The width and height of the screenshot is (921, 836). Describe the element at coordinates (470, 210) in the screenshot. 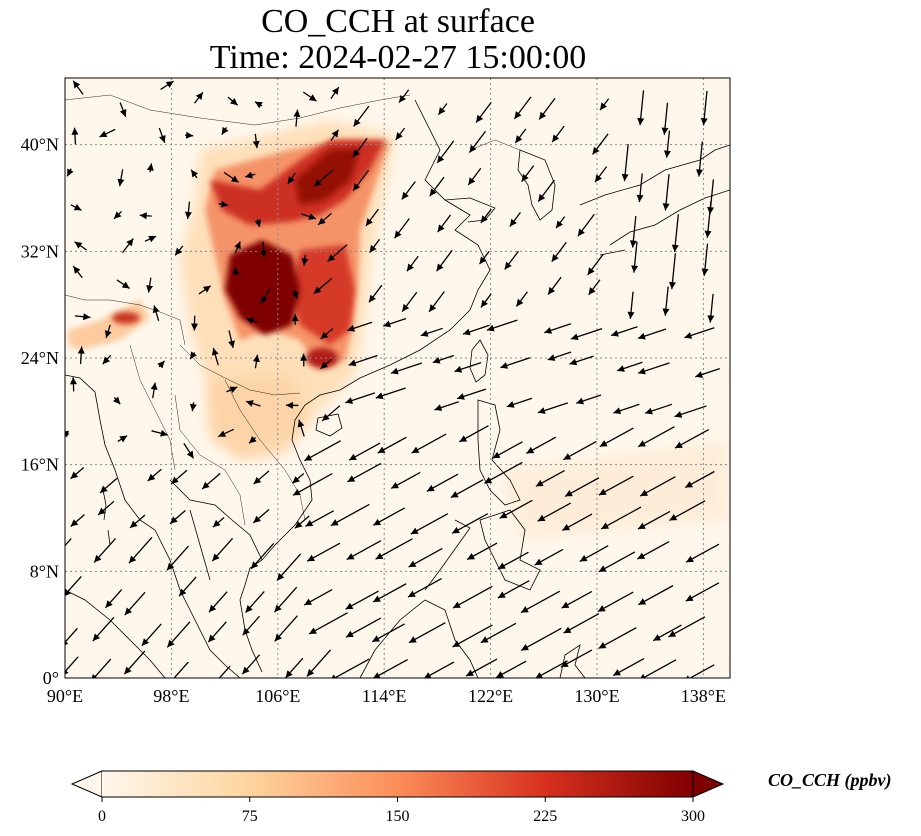

I see `coastline-shandong` at that location.